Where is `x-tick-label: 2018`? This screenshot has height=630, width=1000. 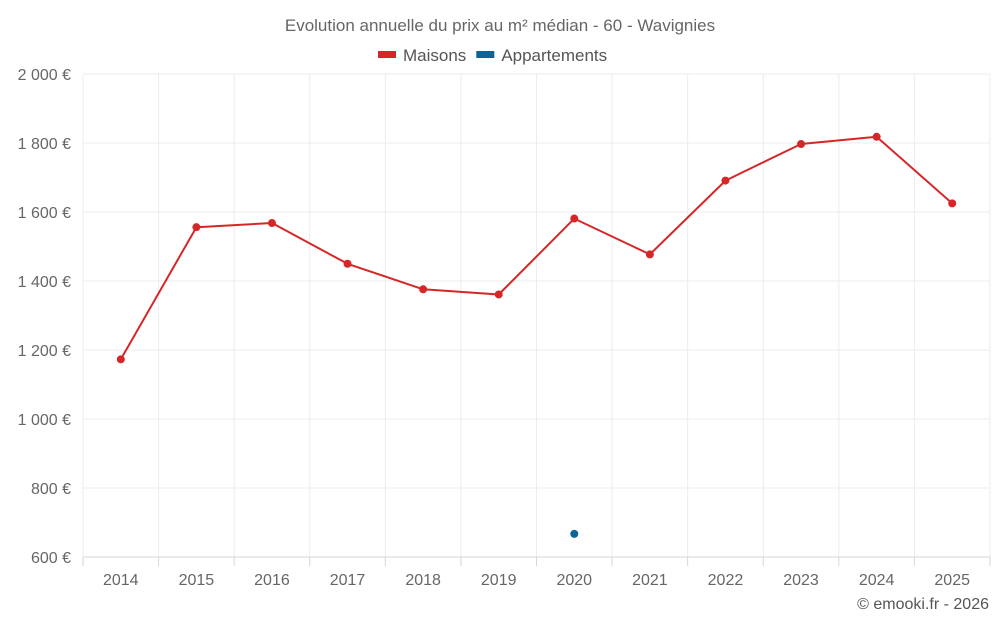 x-tick-label: 2018 is located at coordinates (423, 580).